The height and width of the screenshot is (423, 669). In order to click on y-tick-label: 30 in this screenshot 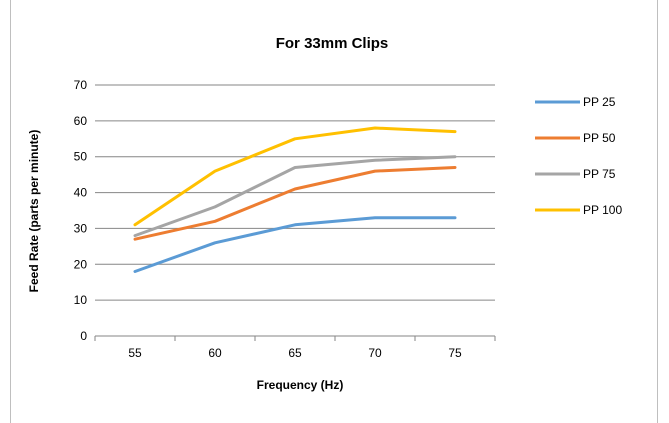, I will do `click(81, 228)`.